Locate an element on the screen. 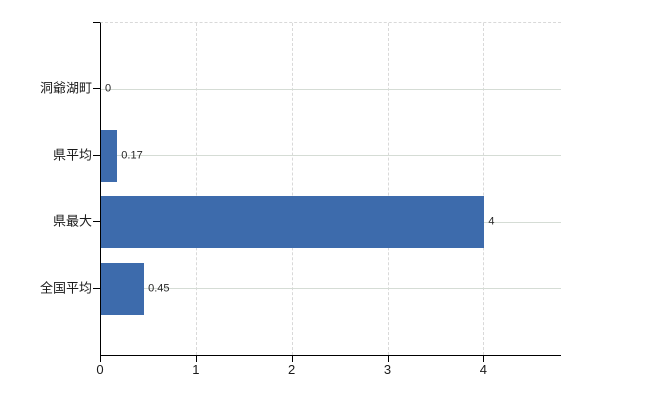 The width and height of the screenshot is (650, 400). x-tick-label: 1 is located at coordinates (196, 369).